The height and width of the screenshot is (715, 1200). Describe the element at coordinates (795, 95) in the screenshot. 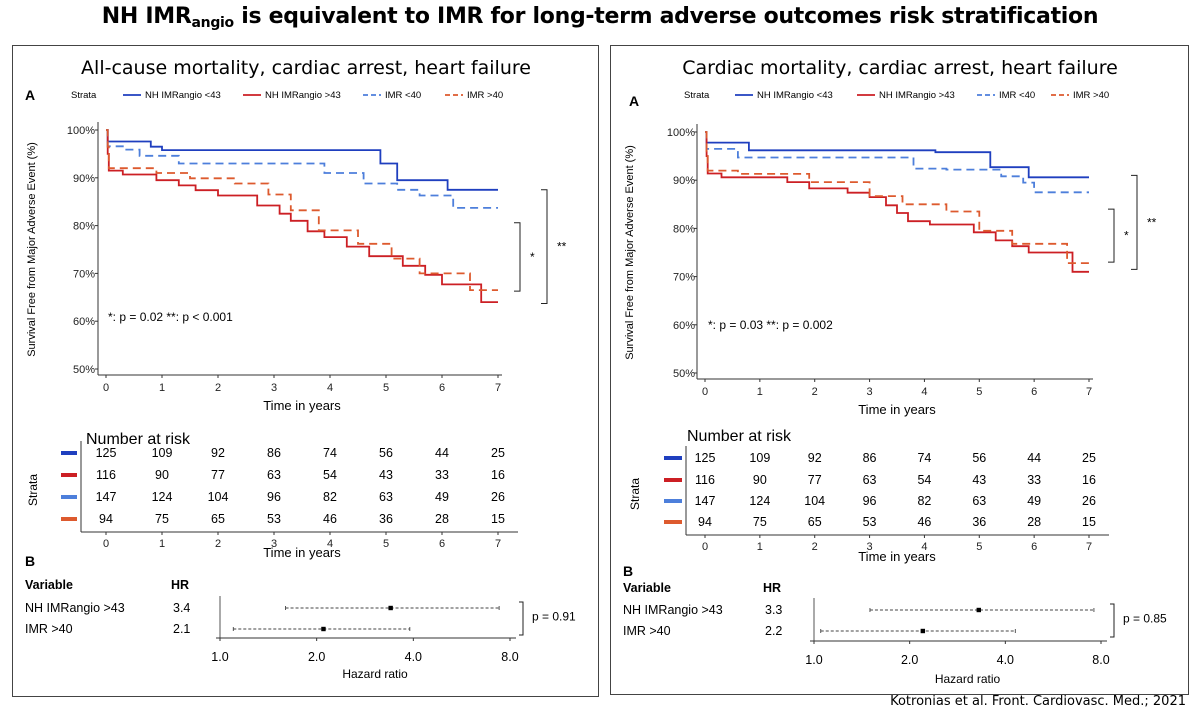

I see `legend-label-1: NH IMRangio <43` at that location.